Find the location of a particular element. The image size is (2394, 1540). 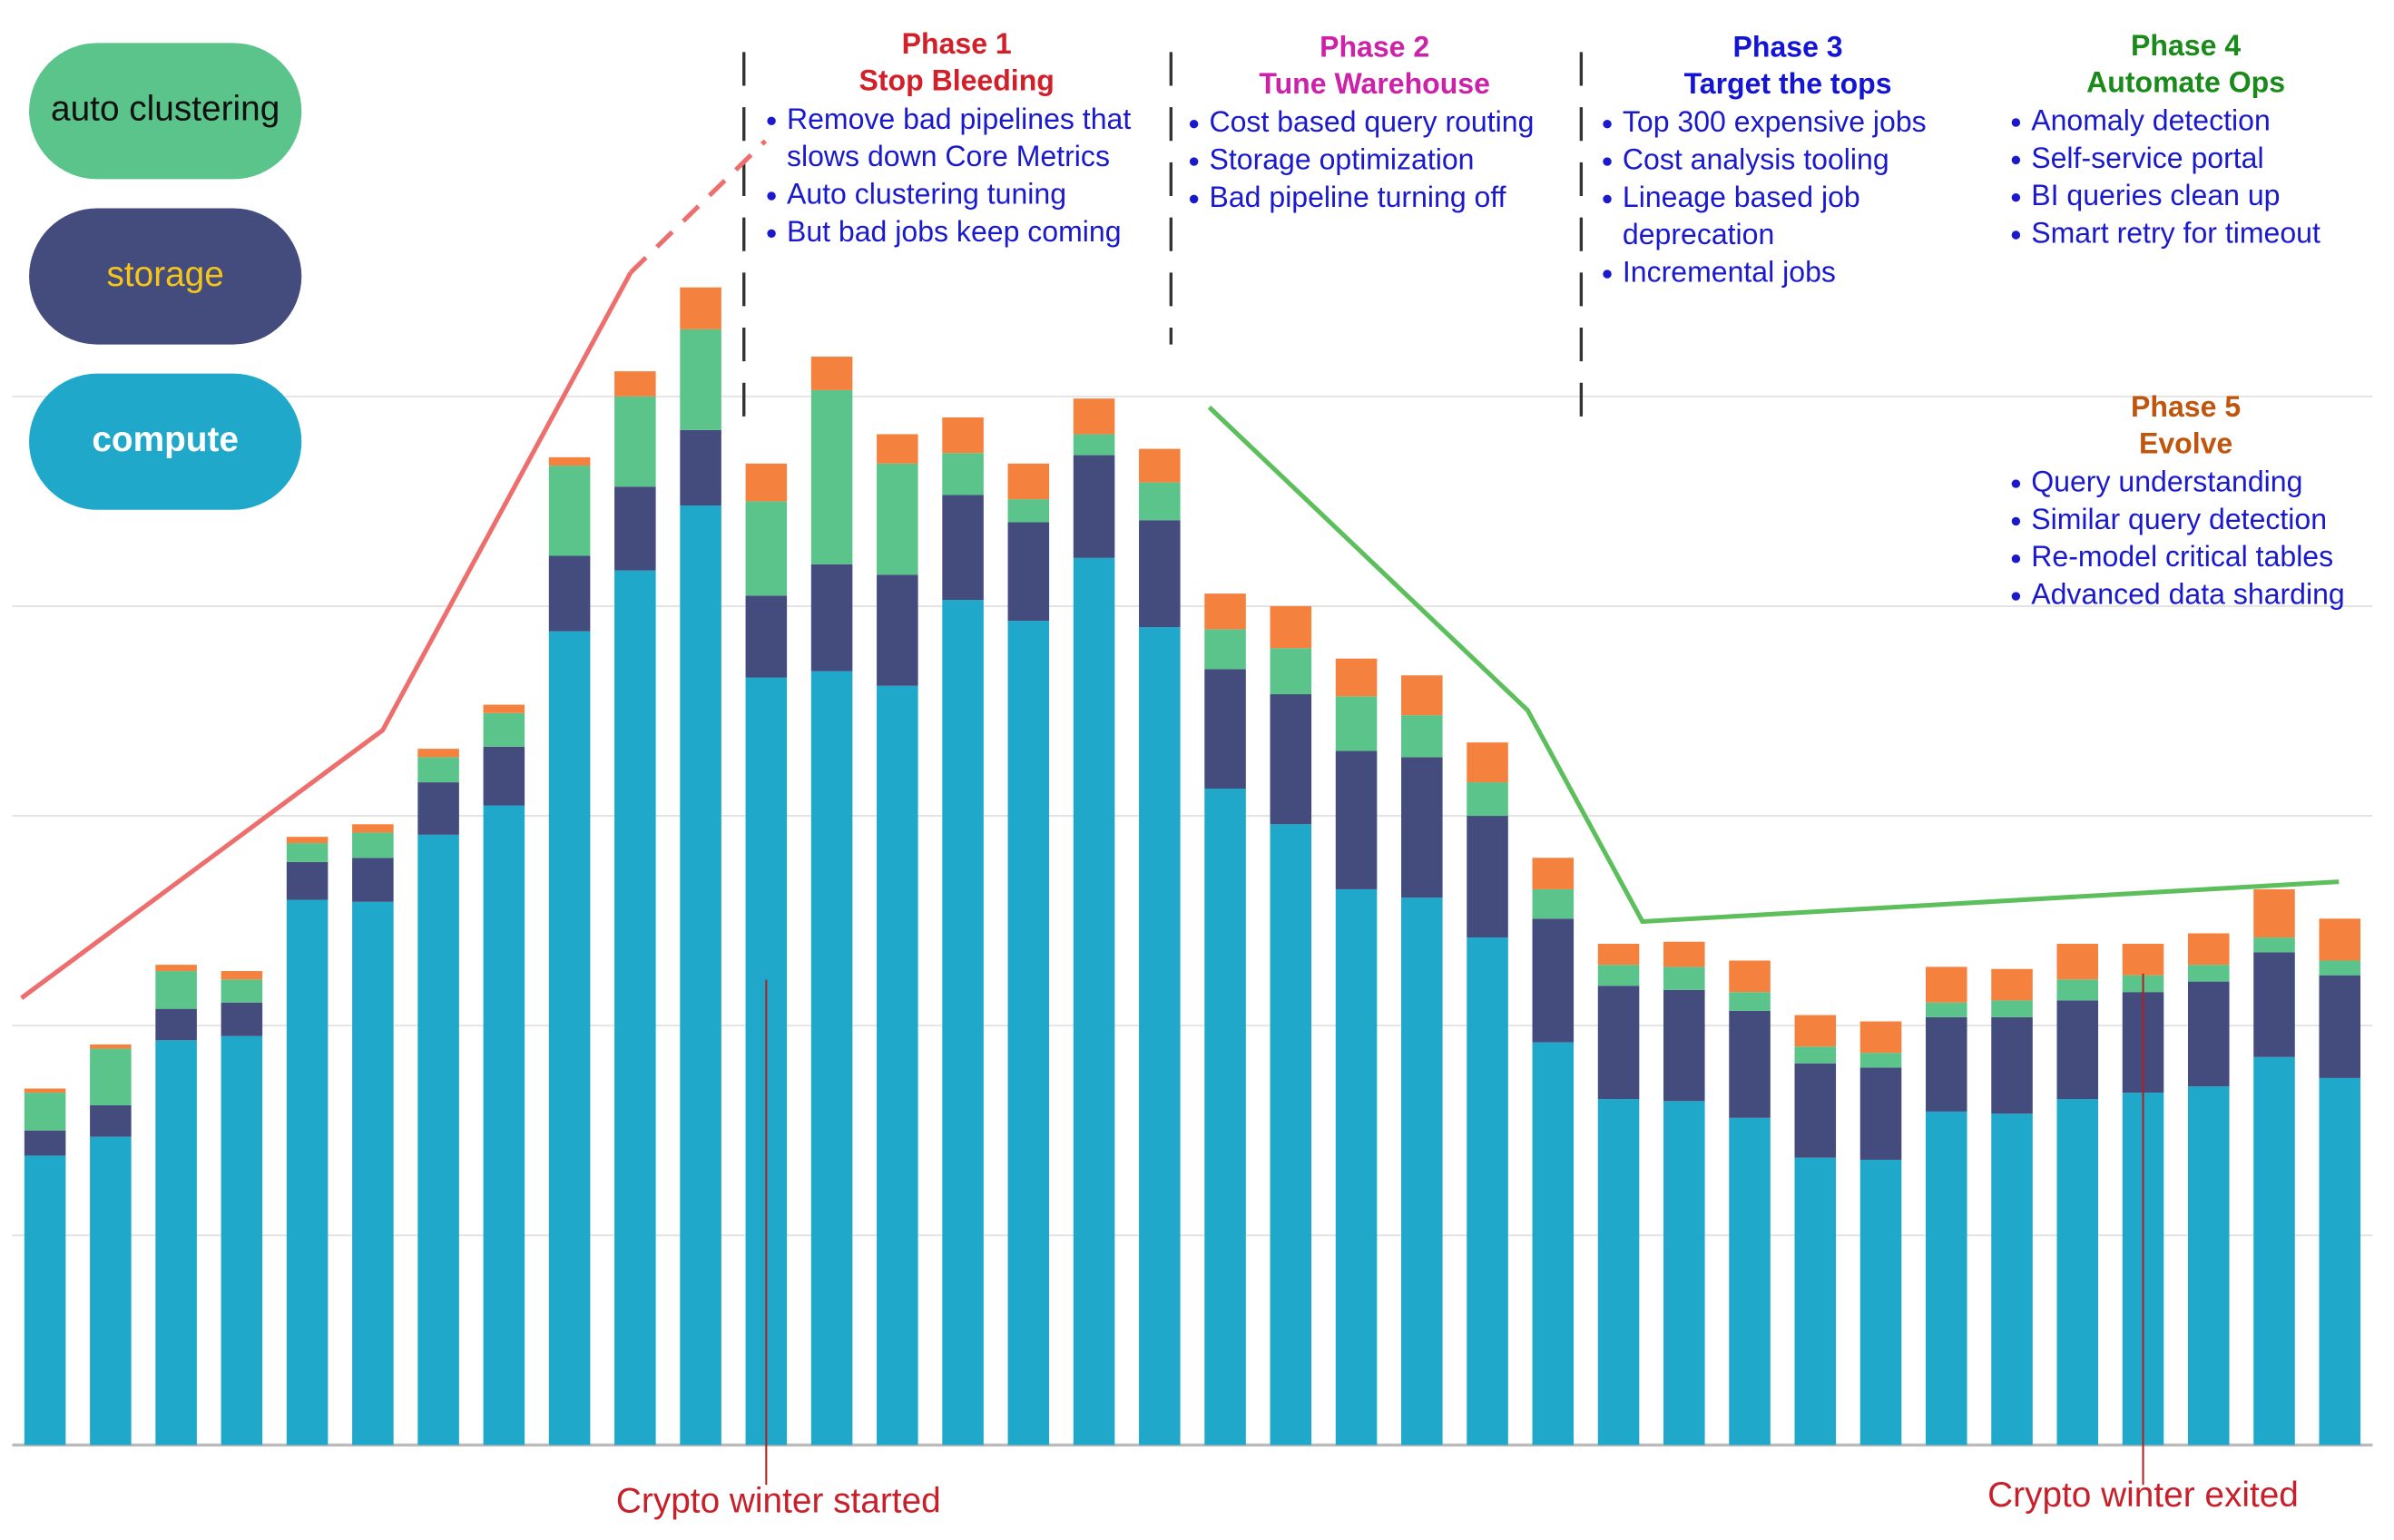

phase-item: Storage optimization is located at coordinates (1341, 159).